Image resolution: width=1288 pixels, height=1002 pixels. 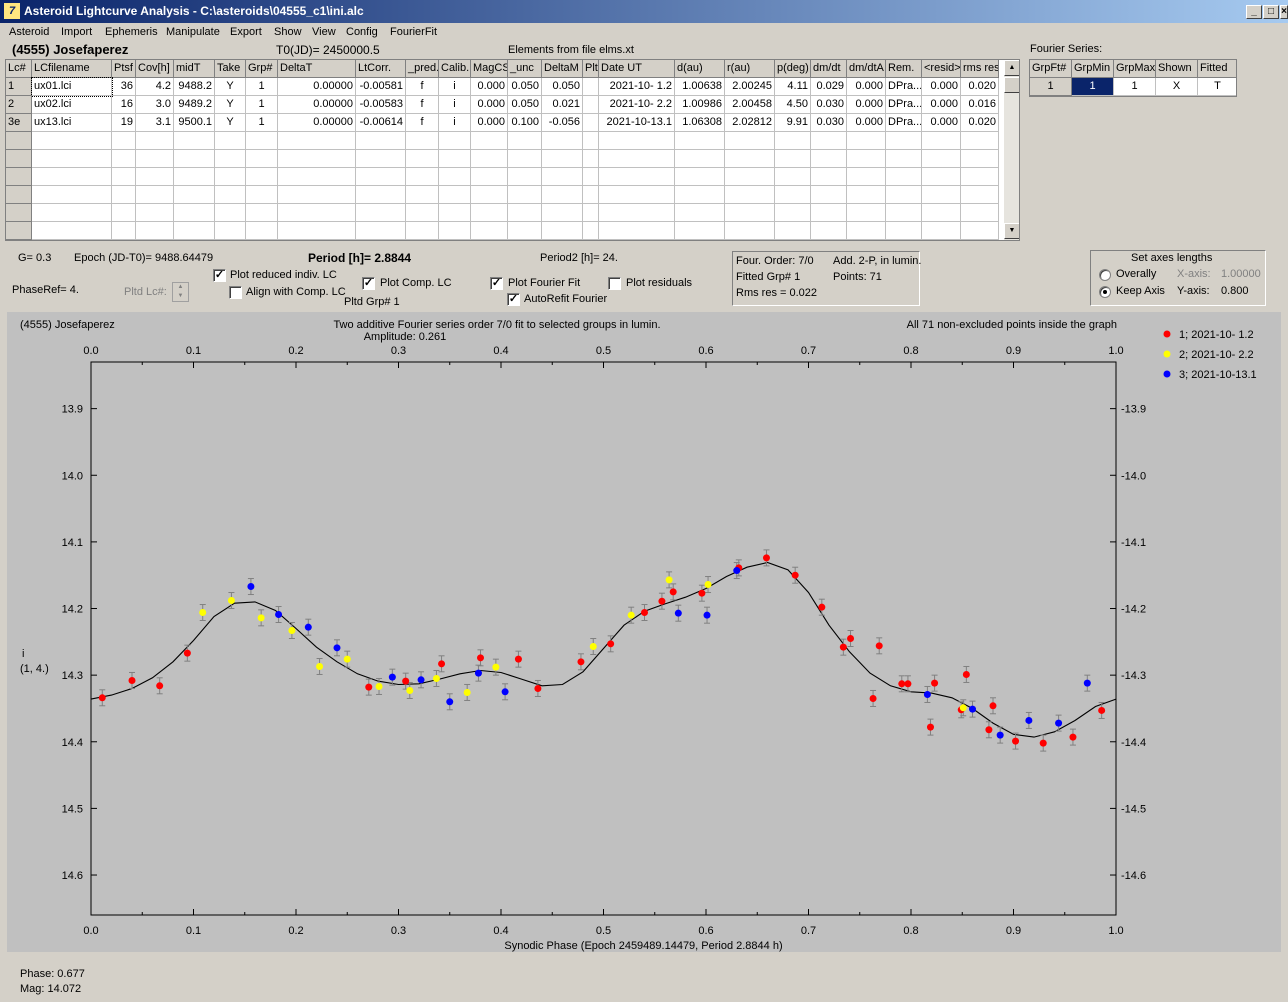 What do you see at coordinates (513, 299) in the screenshot?
I see `autorefit-checkbox: ✓` at bounding box center [513, 299].